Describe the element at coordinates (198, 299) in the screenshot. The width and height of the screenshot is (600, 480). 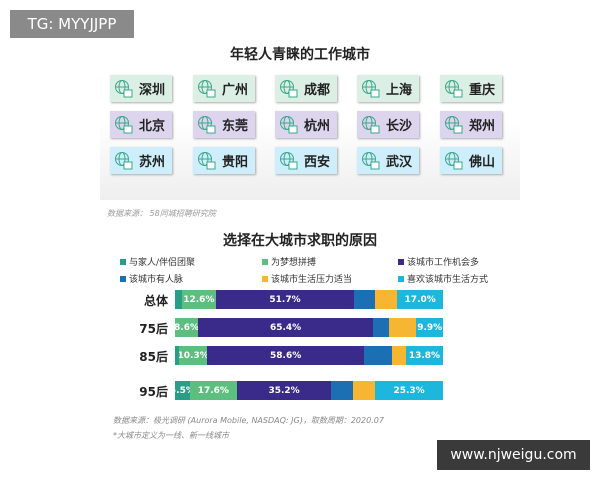
I see `bar-segment: 12.6%` at that location.